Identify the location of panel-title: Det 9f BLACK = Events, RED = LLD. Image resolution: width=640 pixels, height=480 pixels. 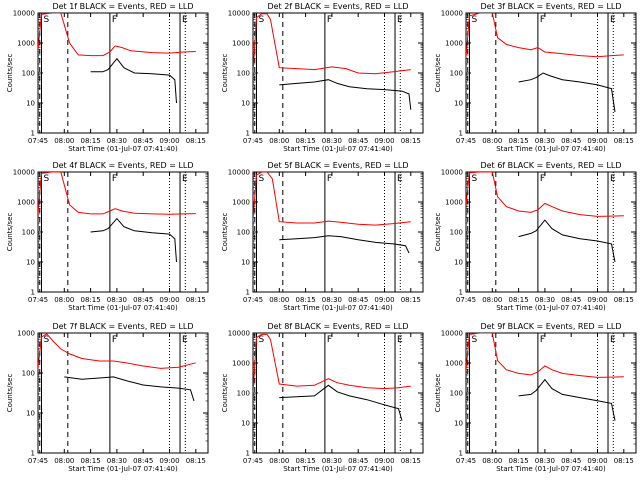
(550, 326).